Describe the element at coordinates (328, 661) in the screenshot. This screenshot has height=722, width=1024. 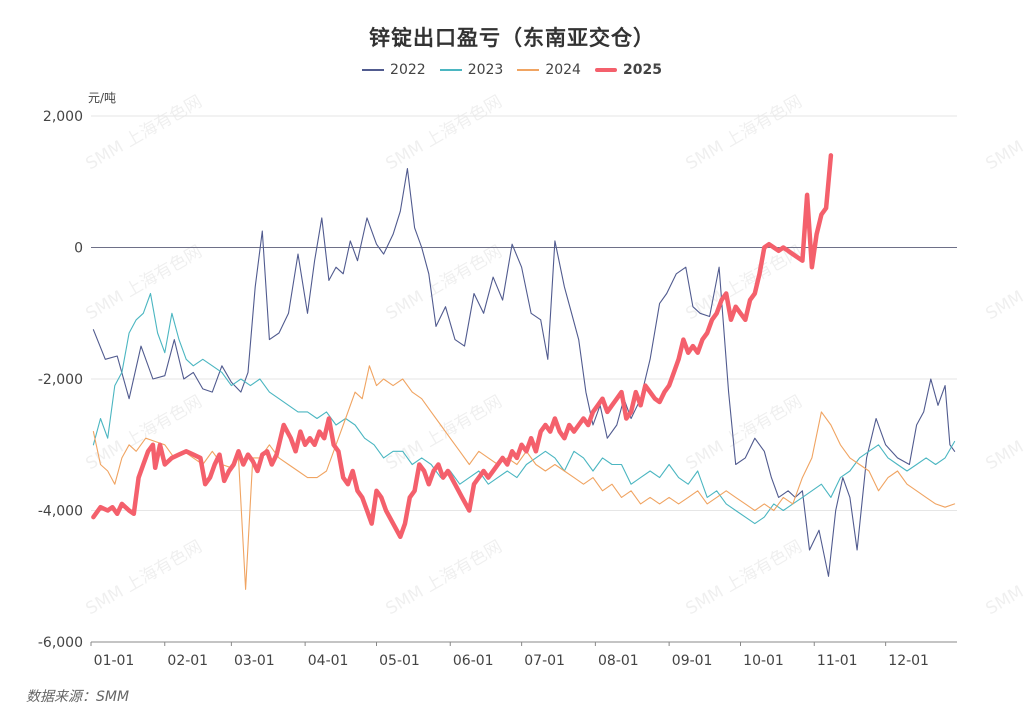
I see `x-tick-label: 04-01` at that location.